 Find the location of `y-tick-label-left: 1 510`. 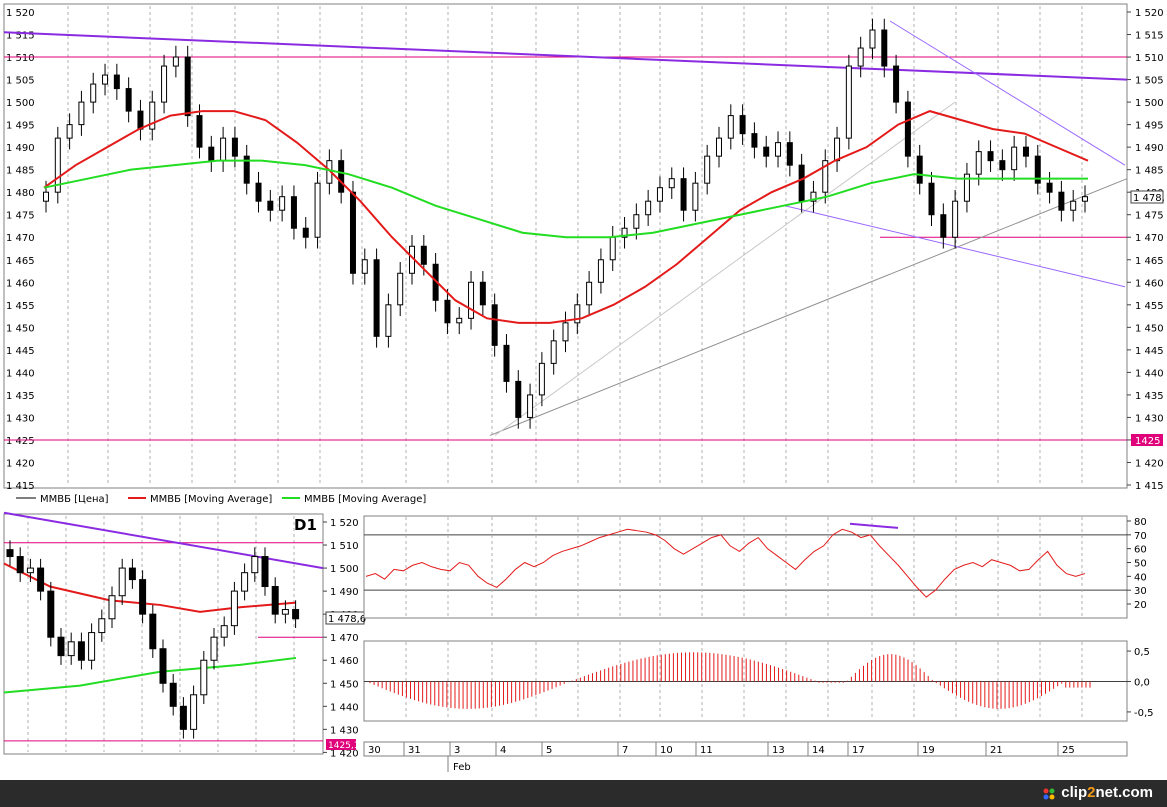

y-tick-label-left: 1 510 is located at coordinates (20, 58).